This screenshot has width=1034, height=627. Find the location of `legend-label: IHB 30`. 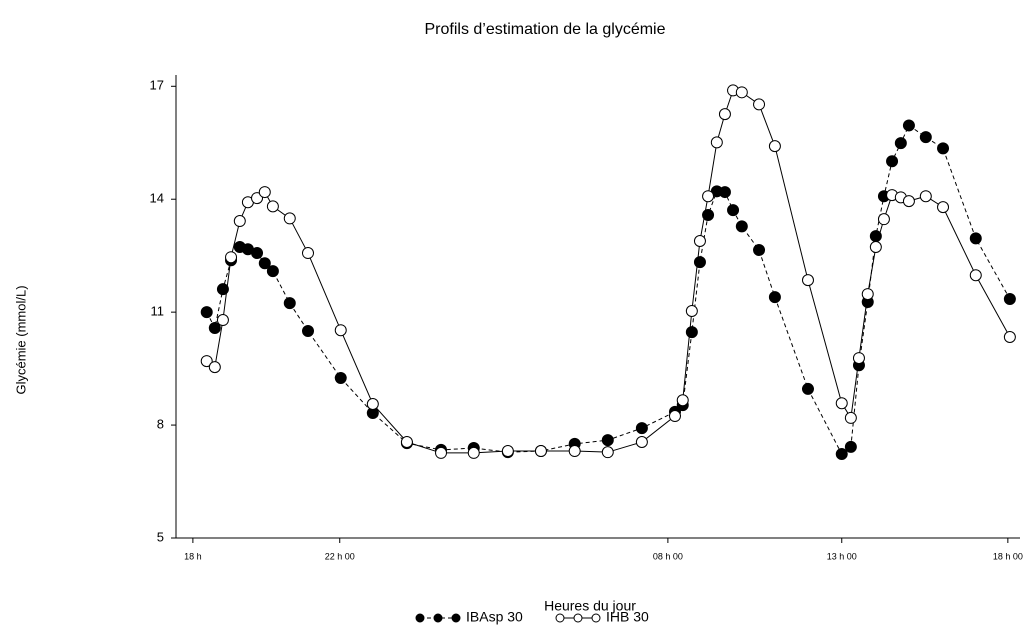

legend-label: IHB 30 is located at coordinates (627, 617).